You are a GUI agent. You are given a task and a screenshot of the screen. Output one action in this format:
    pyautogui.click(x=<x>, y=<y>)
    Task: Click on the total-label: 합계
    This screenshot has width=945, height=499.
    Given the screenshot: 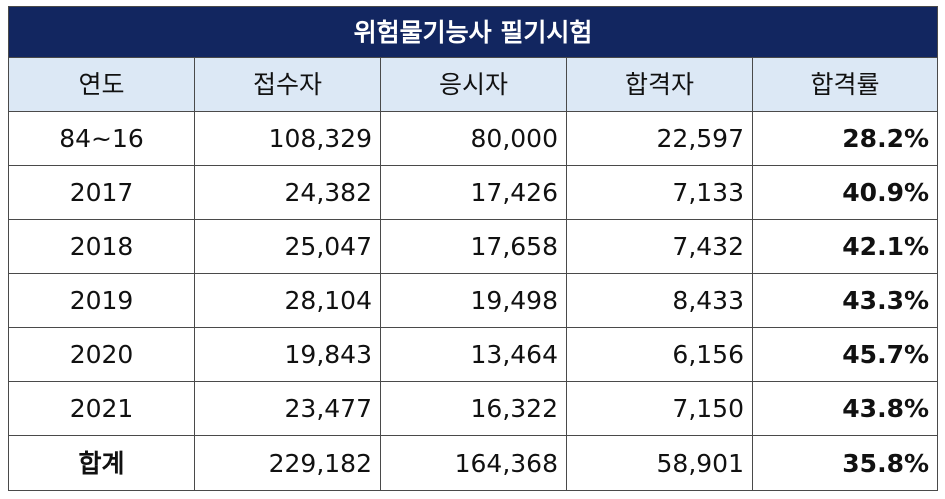 What is the action you would take?
    pyautogui.click(x=101, y=463)
    